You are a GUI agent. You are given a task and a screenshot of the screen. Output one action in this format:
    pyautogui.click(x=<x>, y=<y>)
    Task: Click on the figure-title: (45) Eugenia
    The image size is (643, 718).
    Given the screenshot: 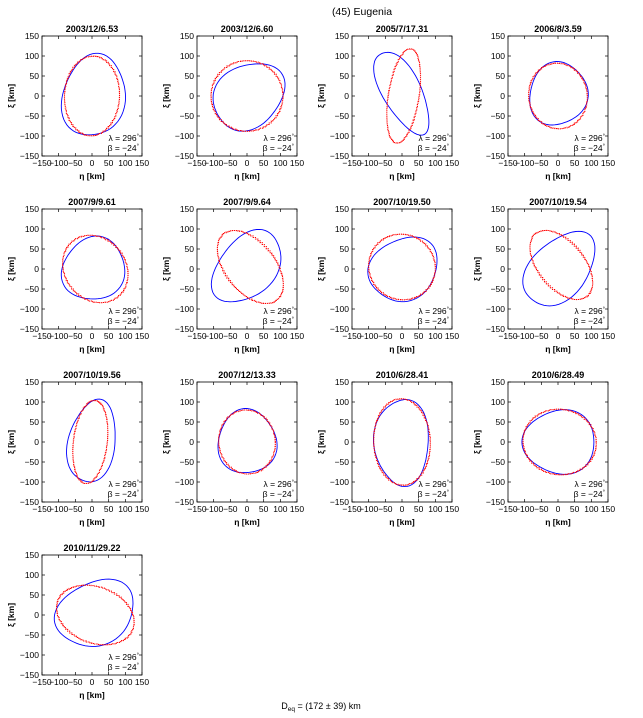 What is the action you would take?
    pyautogui.click(x=362, y=12)
    